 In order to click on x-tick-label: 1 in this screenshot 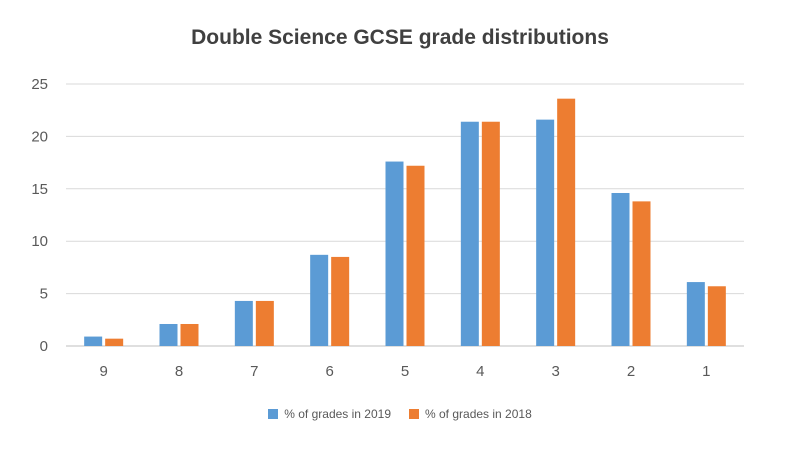, I will do `click(706, 371)`.